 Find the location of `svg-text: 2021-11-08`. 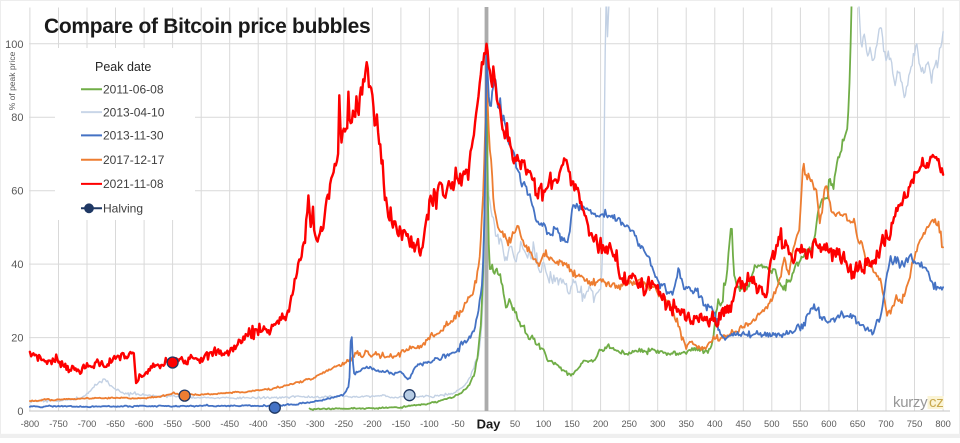

svg-text: 2021-11-08 is located at coordinates (133, 184).